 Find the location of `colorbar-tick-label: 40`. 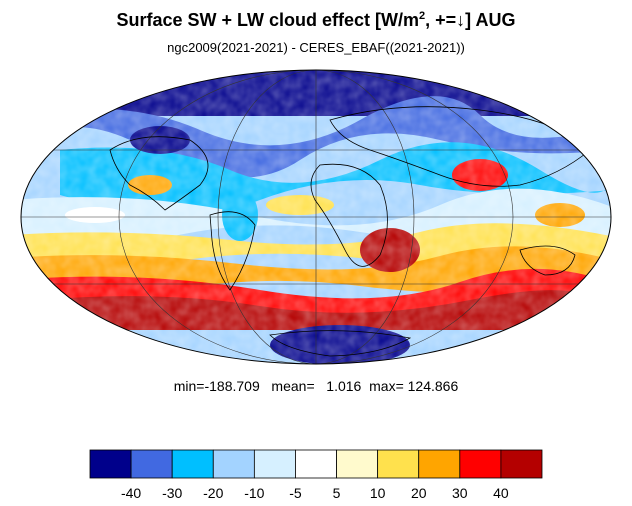

colorbar-tick-label: 40 is located at coordinates (501, 493).